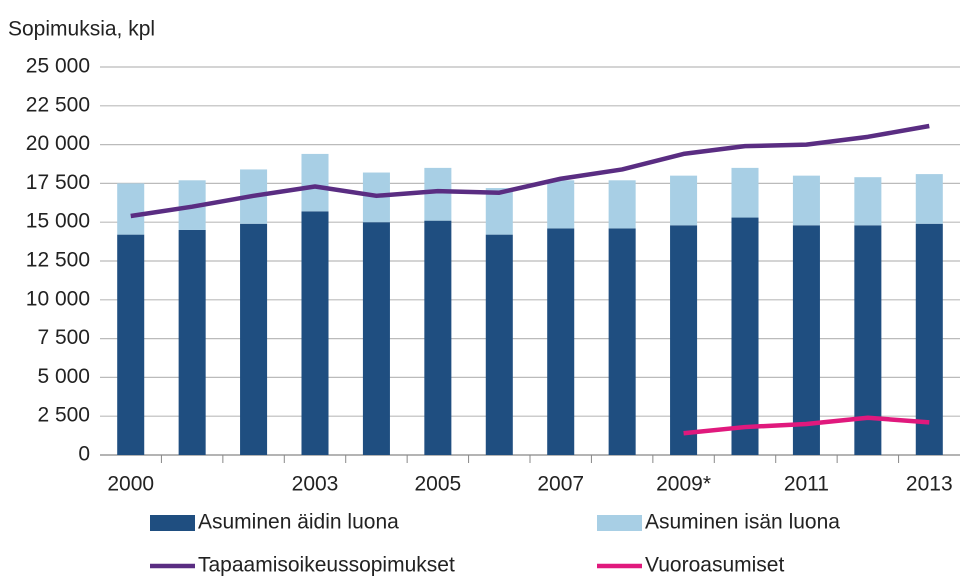  Describe the element at coordinates (84, 454) in the screenshot. I see `y-tick-label: 0` at that location.